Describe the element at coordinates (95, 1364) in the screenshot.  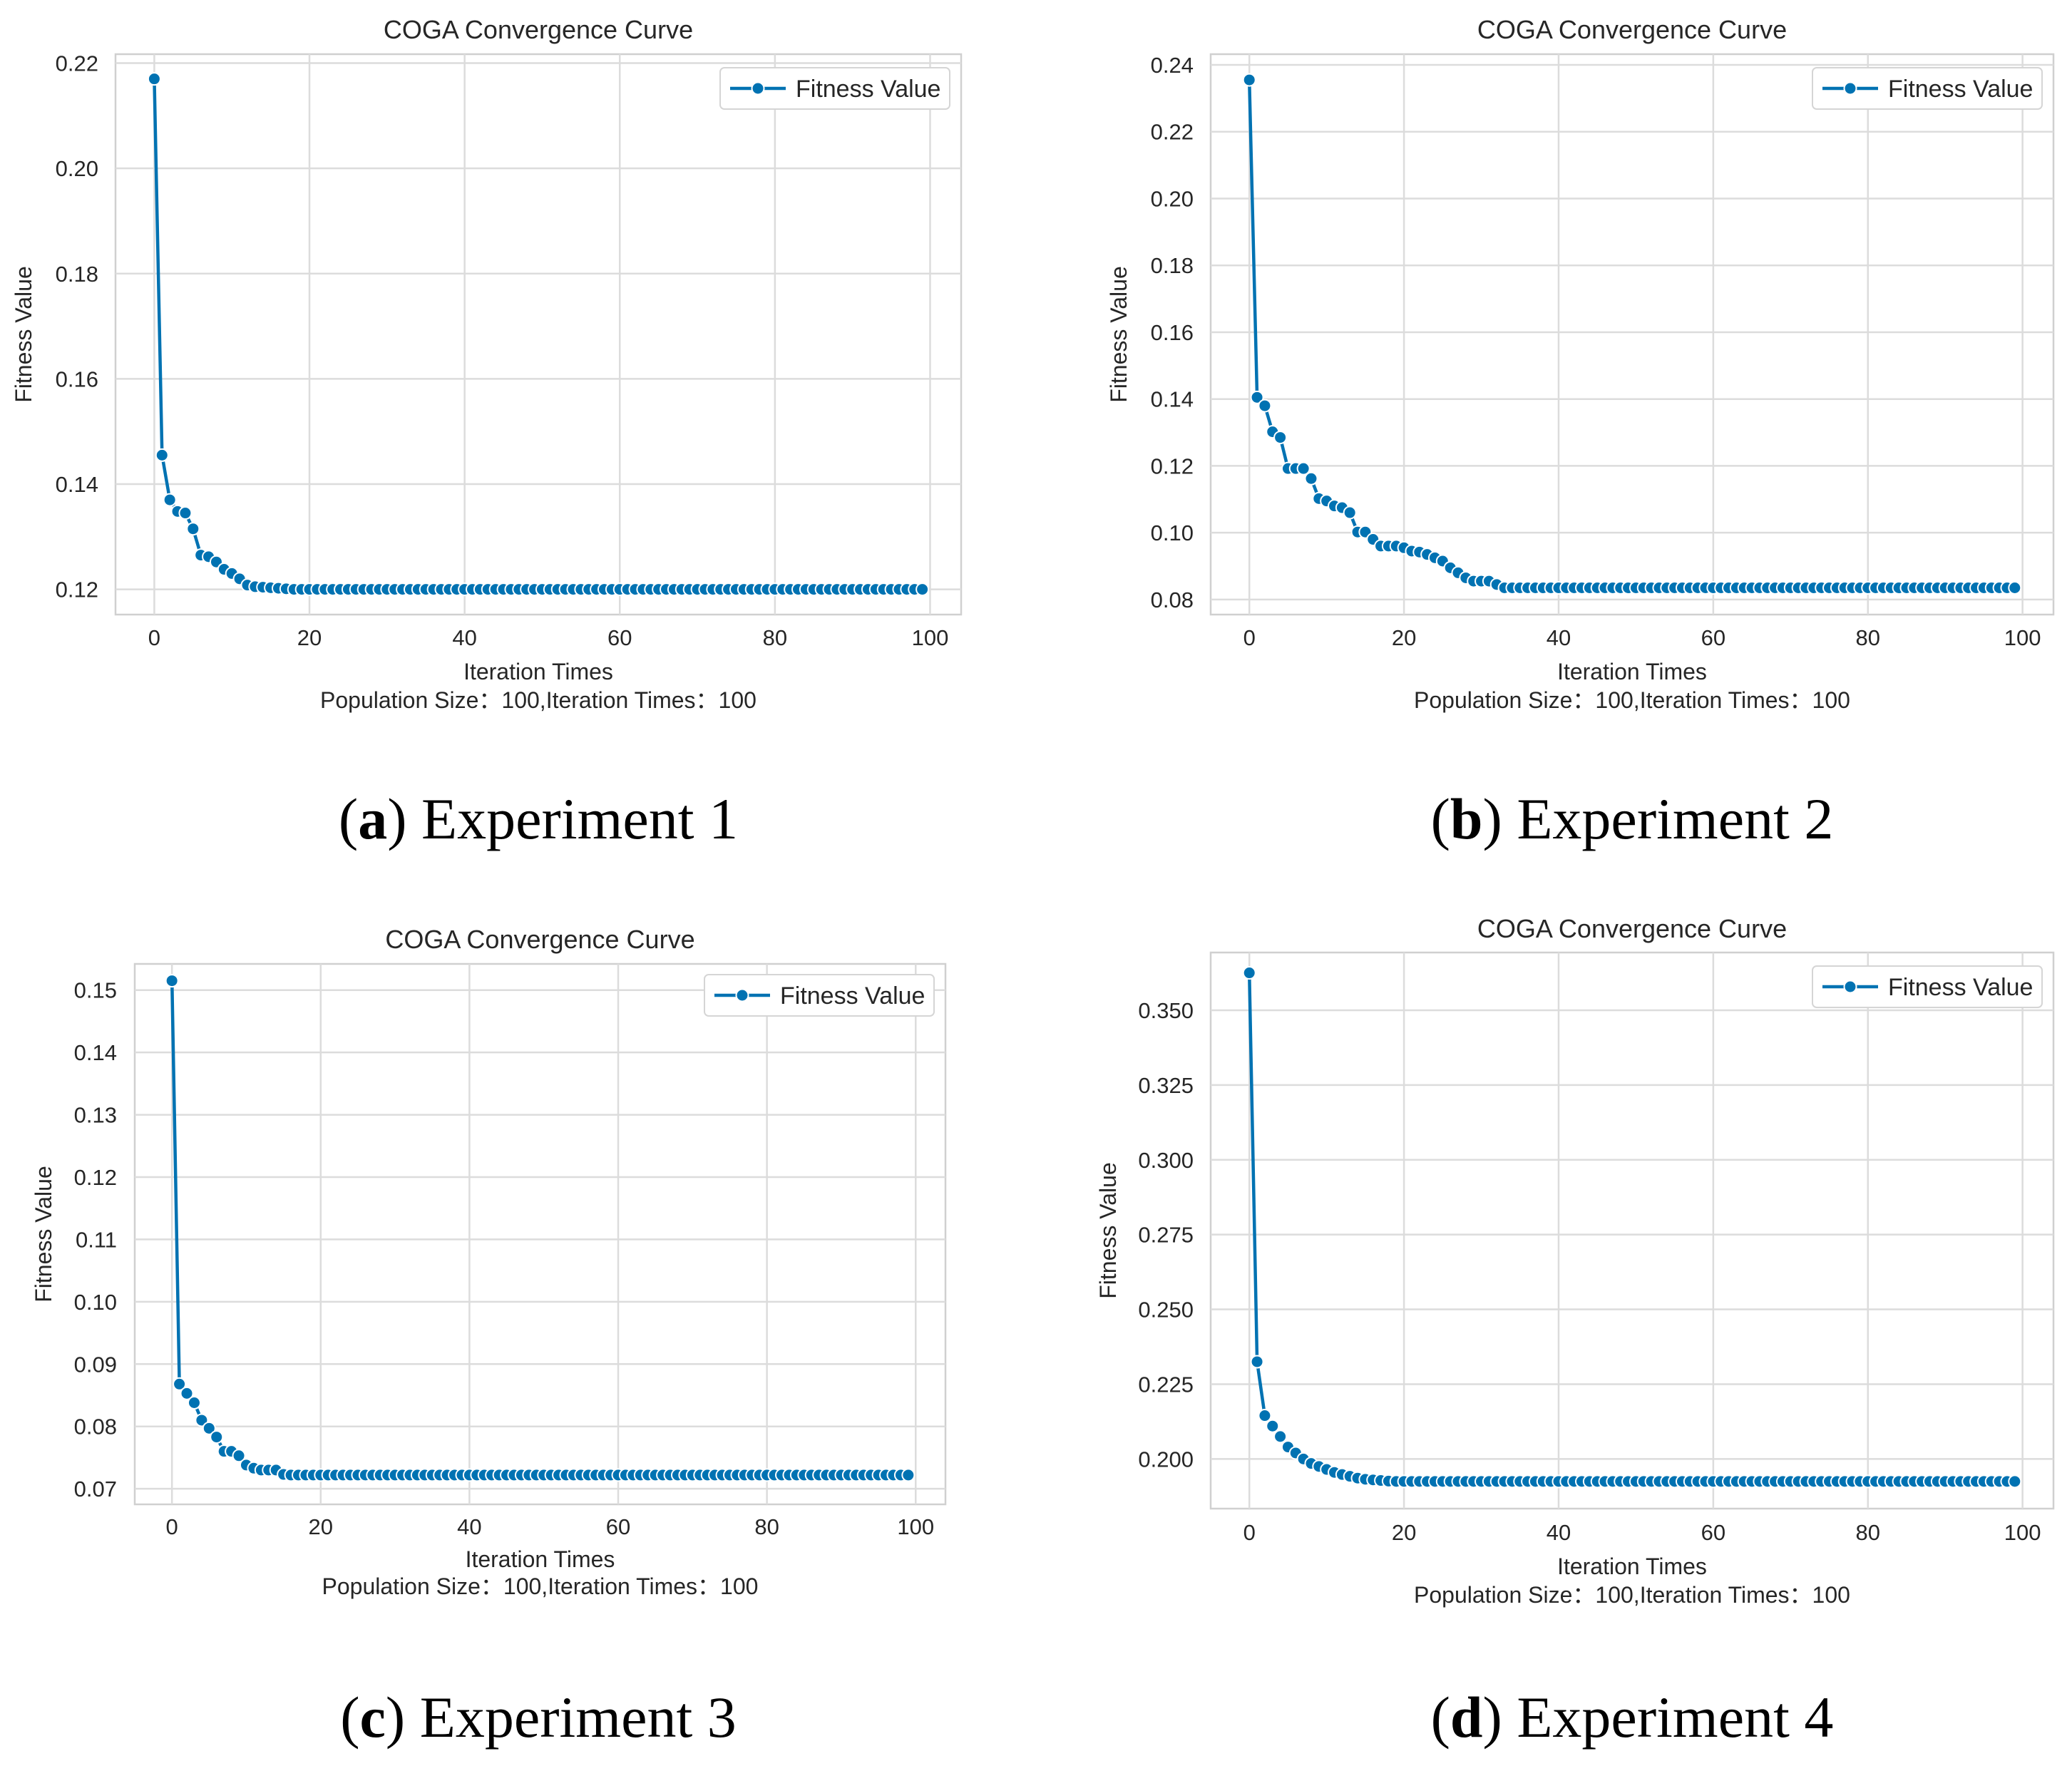
I see `y-tick-label: 0.09` at that location.